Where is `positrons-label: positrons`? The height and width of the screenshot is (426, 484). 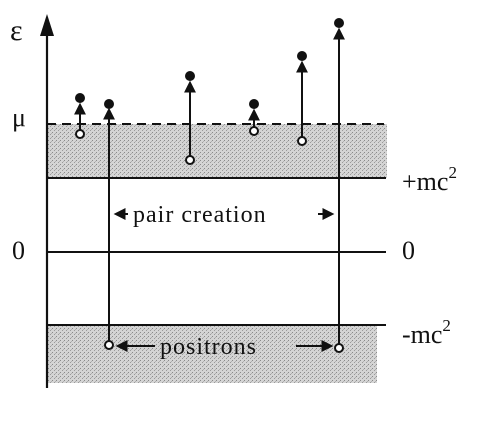
positrons-label: positrons is located at coordinates (208, 347).